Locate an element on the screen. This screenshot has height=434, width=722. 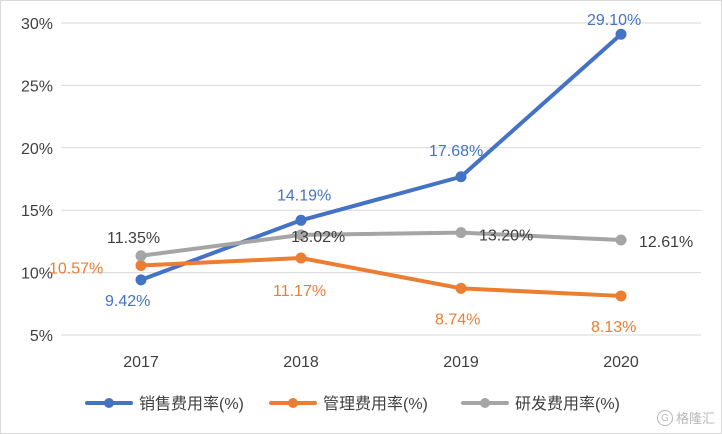
watermark-logo-icon: G is located at coordinates (664, 417).